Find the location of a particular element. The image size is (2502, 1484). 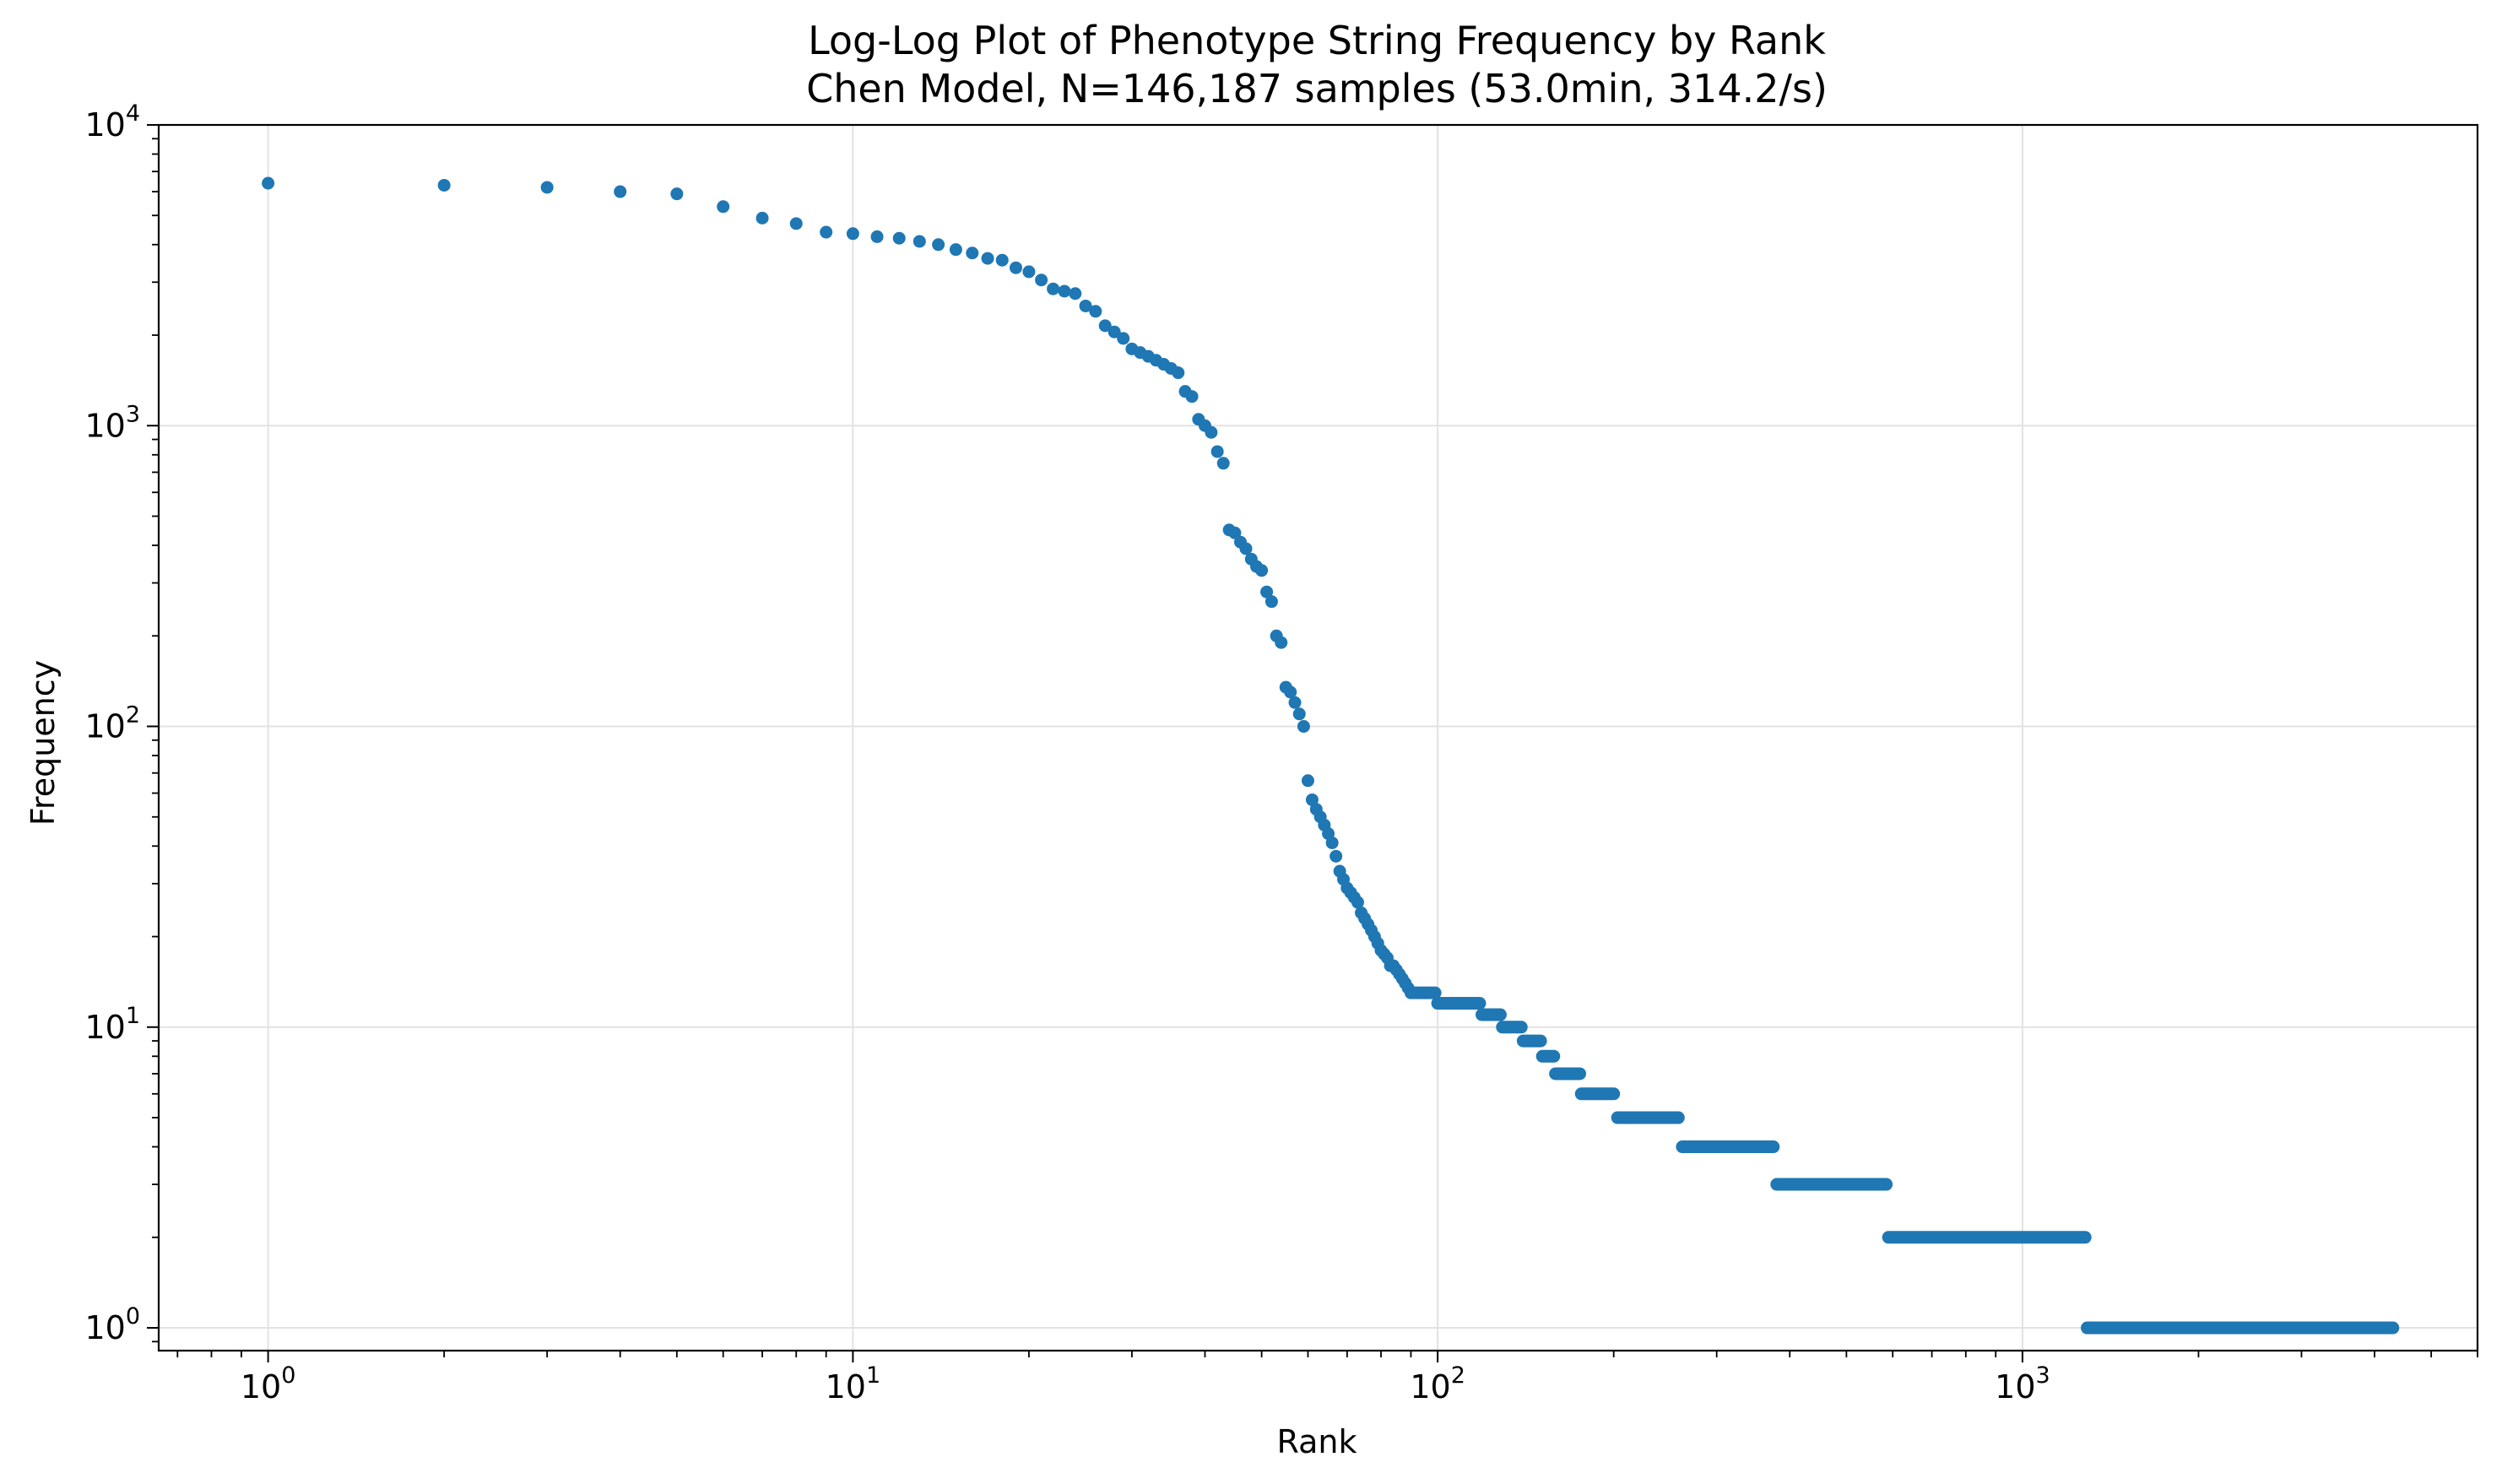

y-tick-label: 10⁴ is located at coordinates (112, 122).